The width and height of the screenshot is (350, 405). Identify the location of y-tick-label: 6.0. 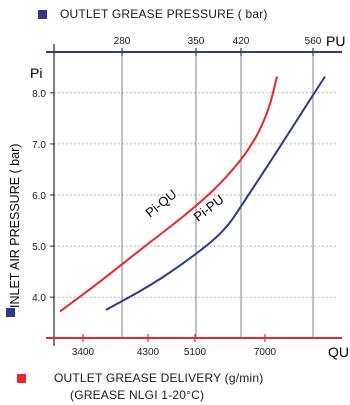
(39, 196).